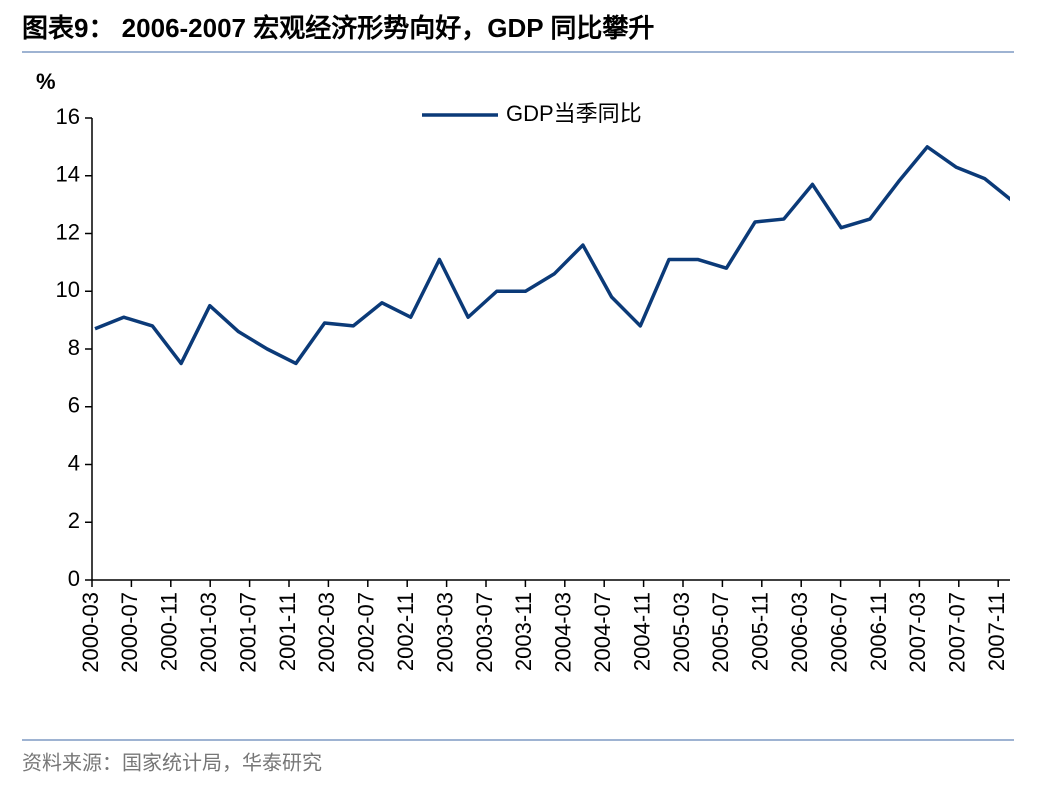  I want to click on y-tick-label: 6, so click(74, 405).